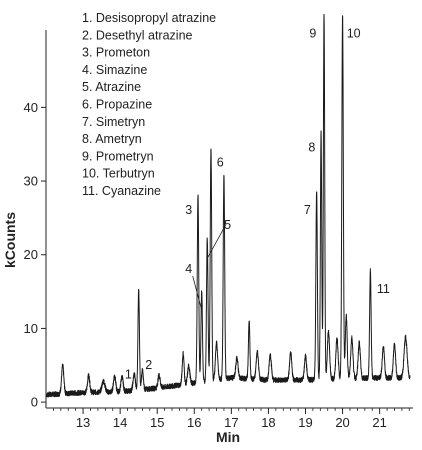 The height and width of the screenshot is (450, 422). I want to click on peak-label-5: 5, so click(227, 225).